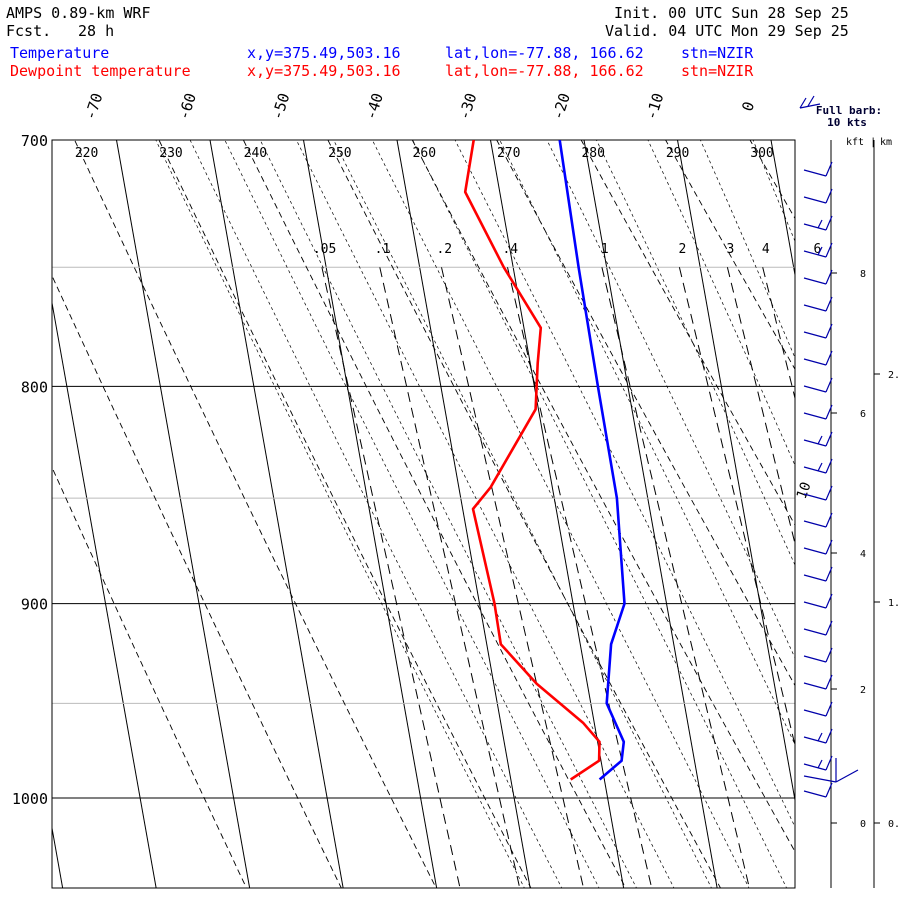 Image resolution: width=900 pixels, height=900 pixels. What do you see at coordinates (280, 106) in the screenshot?
I see `temperature-tick-label: -50` at bounding box center [280, 106].